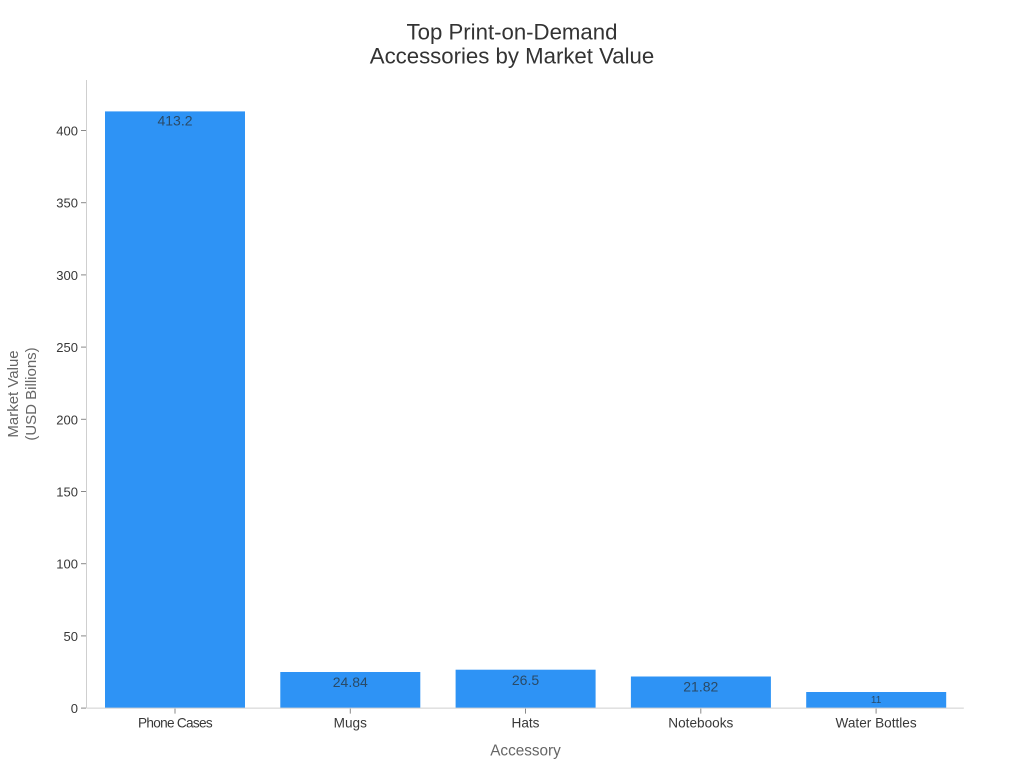  Describe the element at coordinates (67, 419) in the screenshot. I see `svg-text: 200` at that location.